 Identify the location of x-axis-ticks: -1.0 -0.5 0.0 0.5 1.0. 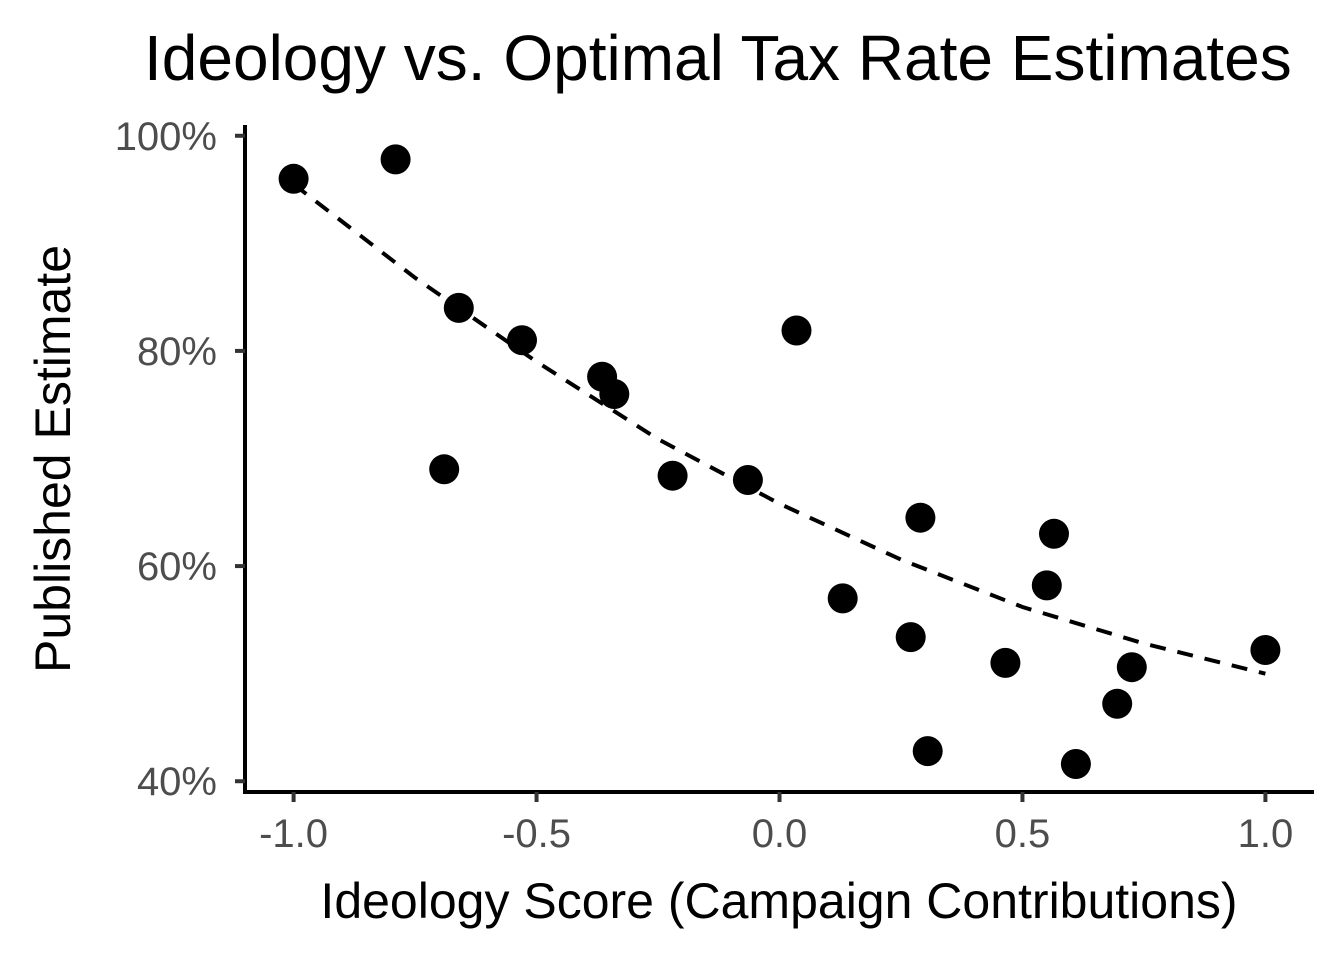
(776, 824).